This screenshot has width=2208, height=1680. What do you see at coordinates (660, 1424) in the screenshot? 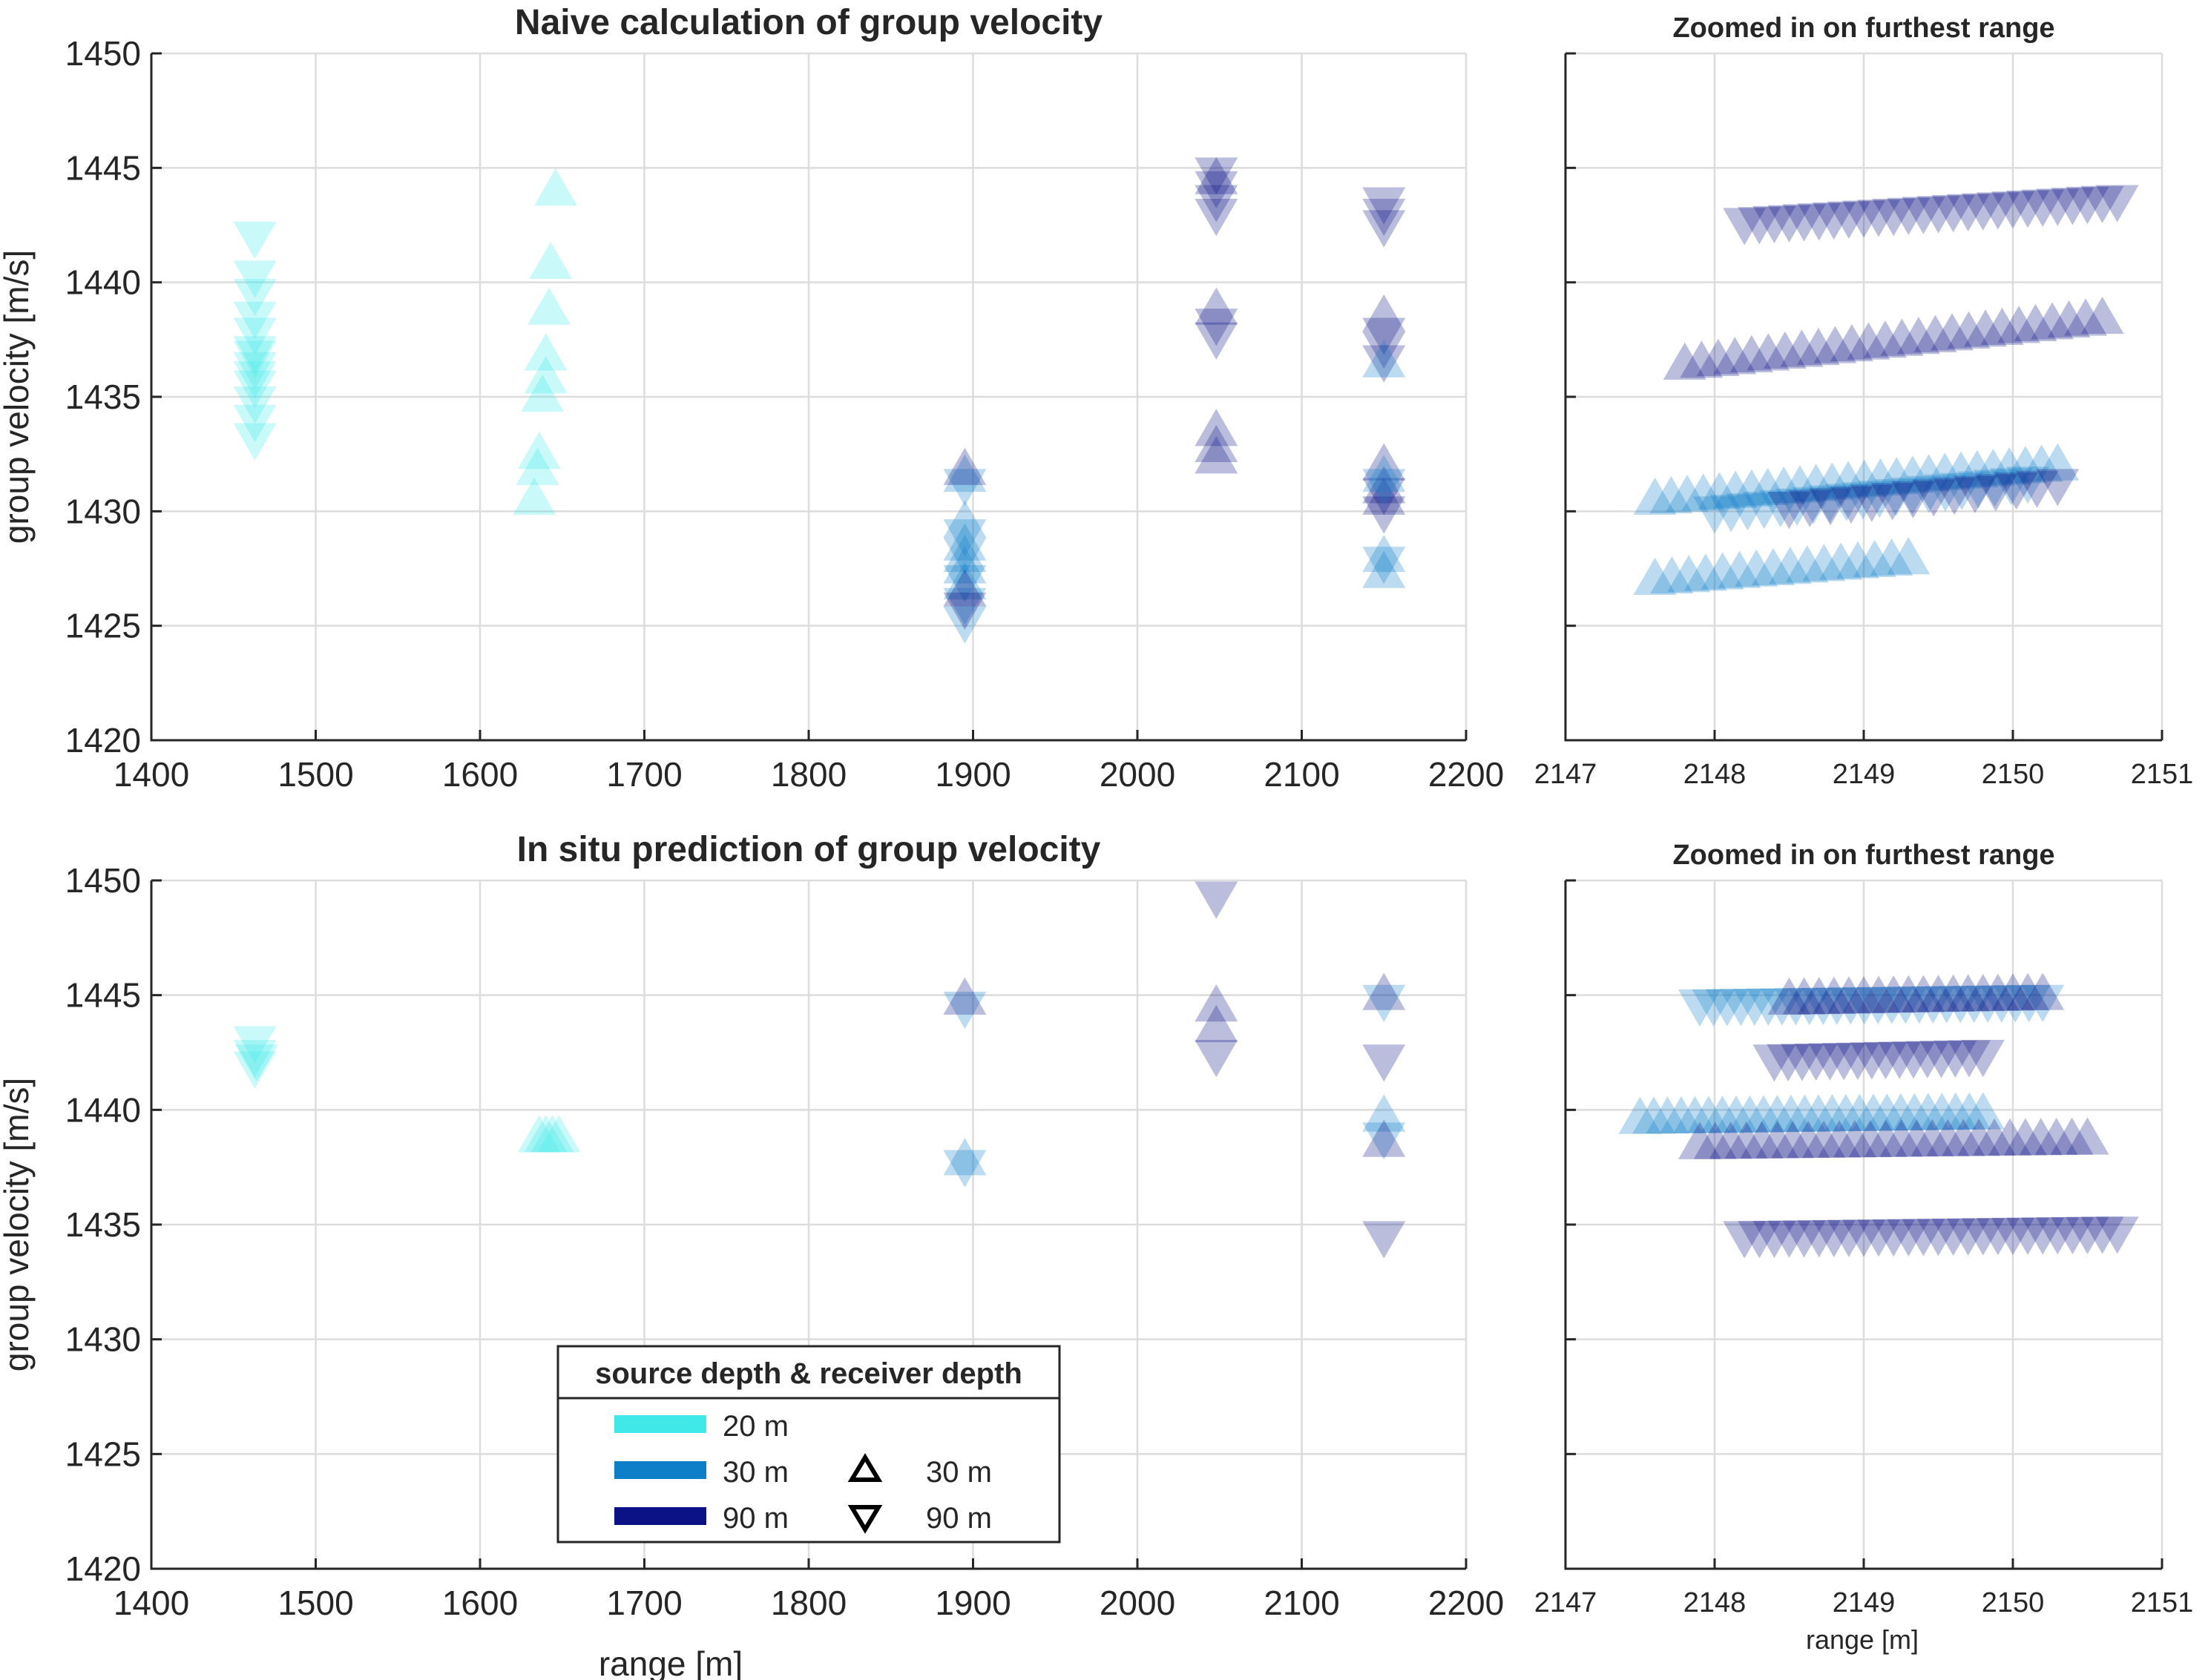
I see `legend-swatch-20m` at bounding box center [660, 1424].